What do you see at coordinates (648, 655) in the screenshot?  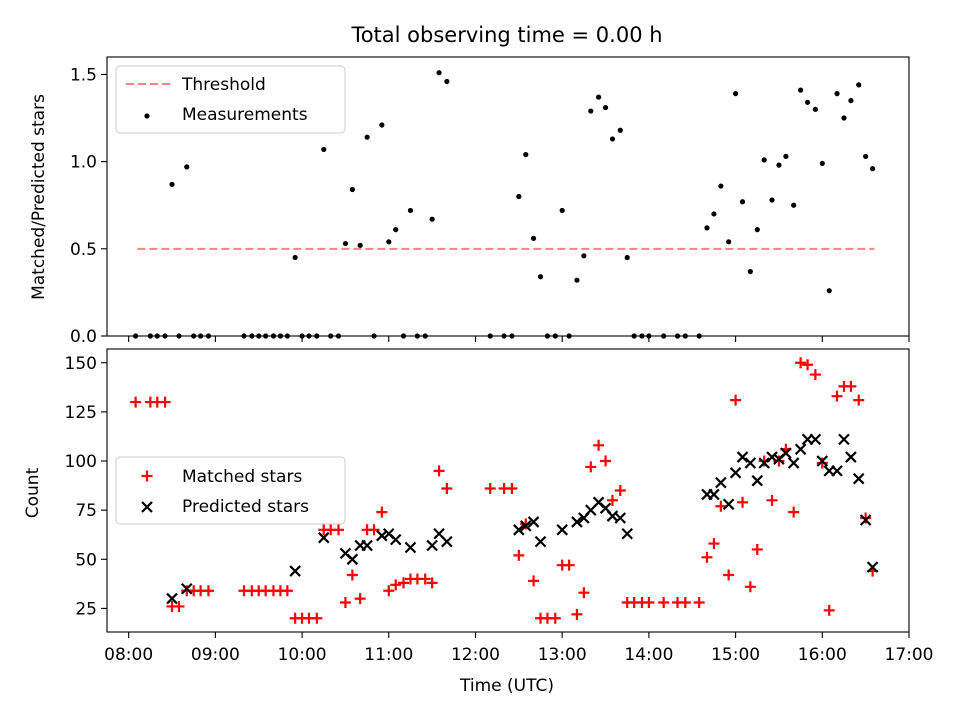 I see `x-tick-label: 14:00` at bounding box center [648, 655].